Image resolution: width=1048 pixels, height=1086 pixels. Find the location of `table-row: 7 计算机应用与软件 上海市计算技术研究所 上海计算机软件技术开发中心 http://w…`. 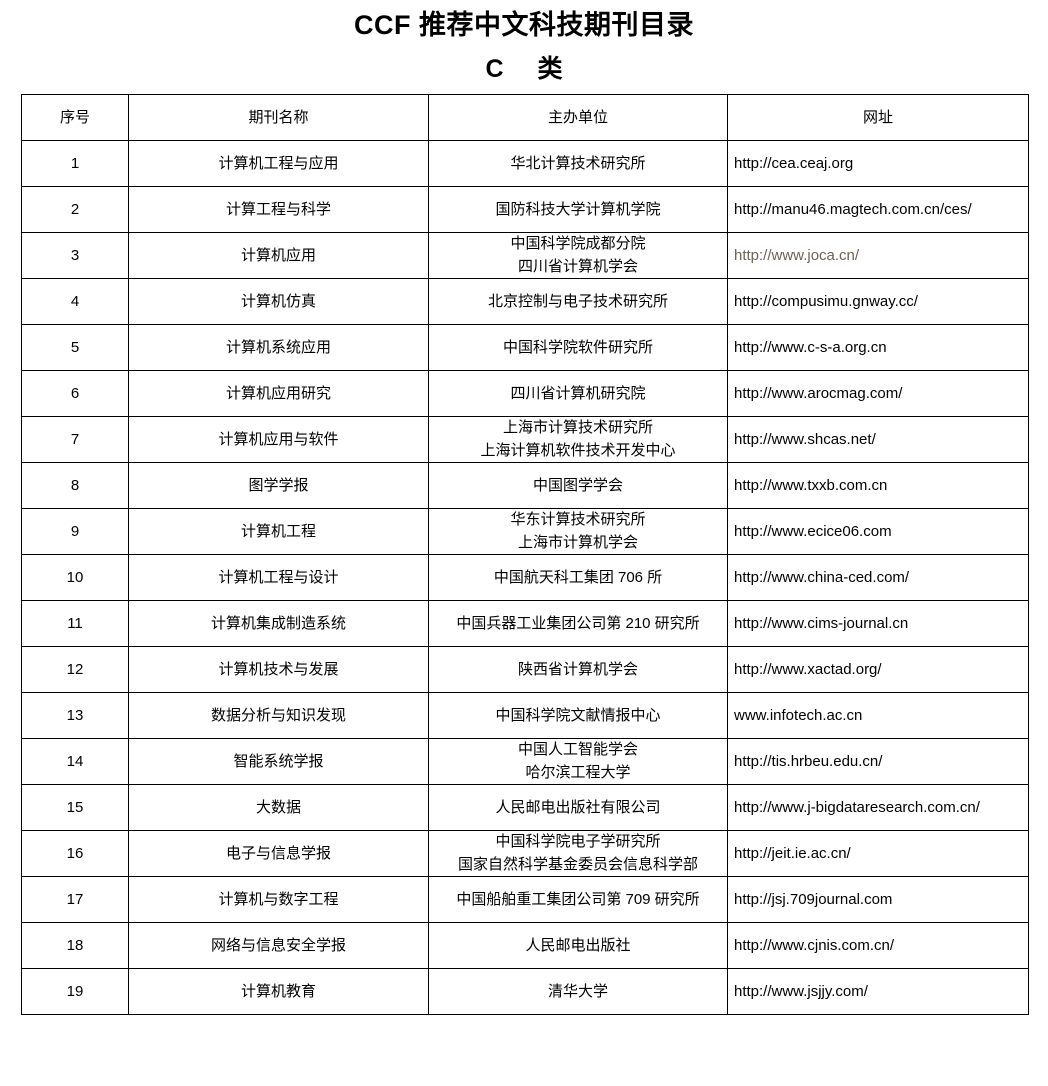

table-row: 7 计算机应用与软件 上海市计算技术研究所 上海计算机软件技术开发中心 http://w… is located at coordinates (525, 439).